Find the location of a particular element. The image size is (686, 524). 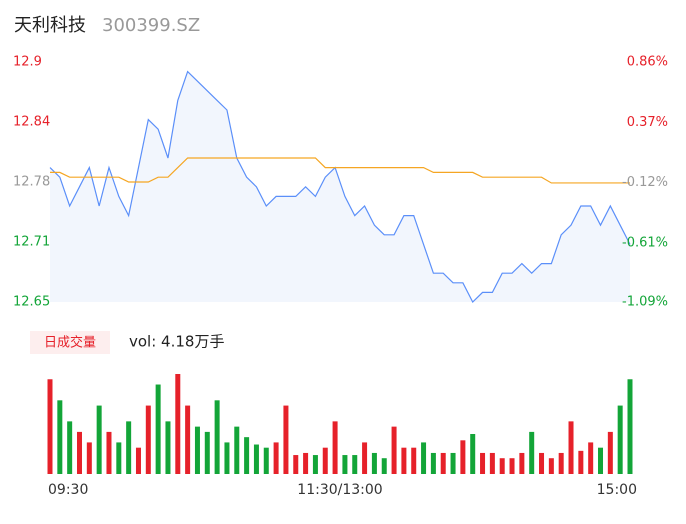

y-tick-label: 12.78 is located at coordinates (31, 182).